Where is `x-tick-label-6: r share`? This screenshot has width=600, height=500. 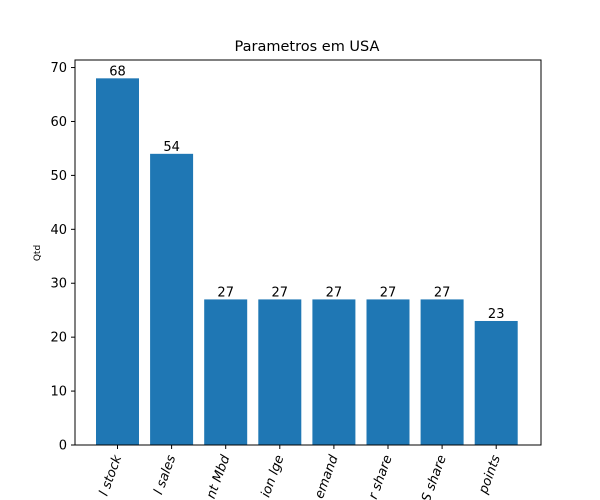 x-tick-label-6: r share is located at coordinates (381, 476).